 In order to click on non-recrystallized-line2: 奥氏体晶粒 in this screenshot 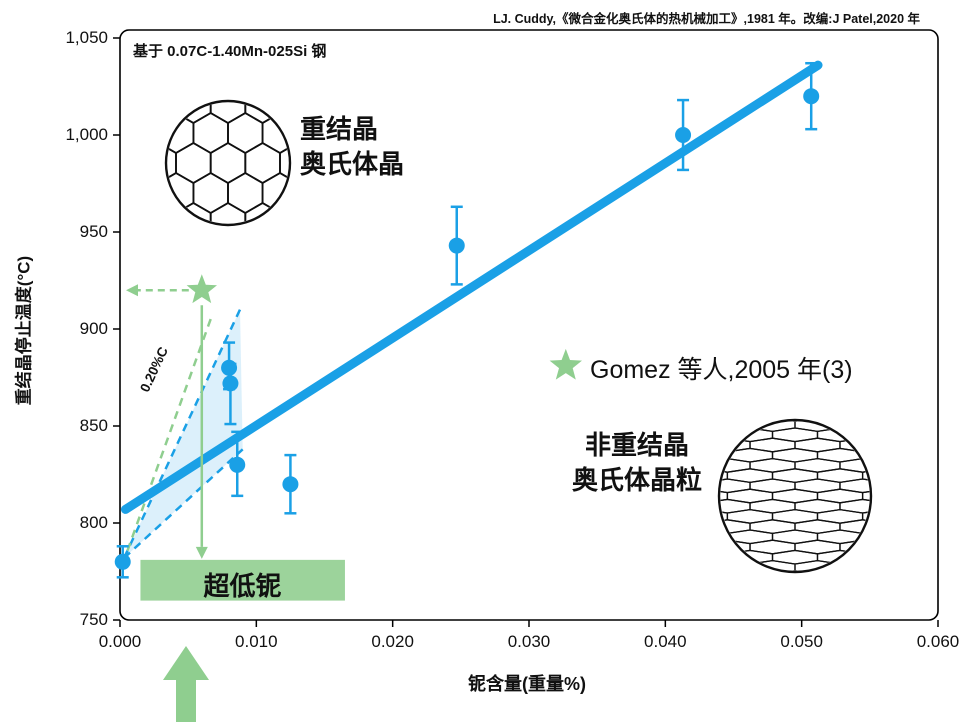, I will do `click(636, 480)`.